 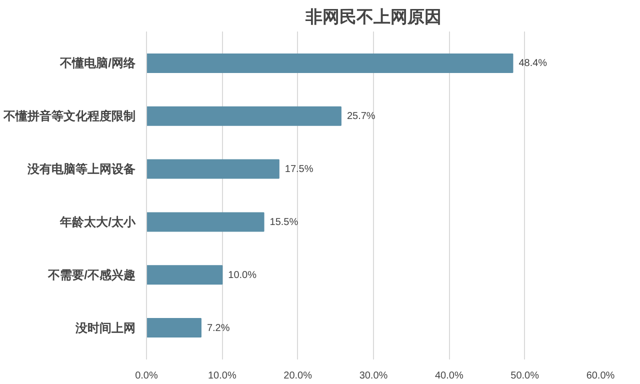 What do you see at coordinates (222, 376) in the screenshot?
I see `x-tick-label: 10.0%` at bounding box center [222, 376].